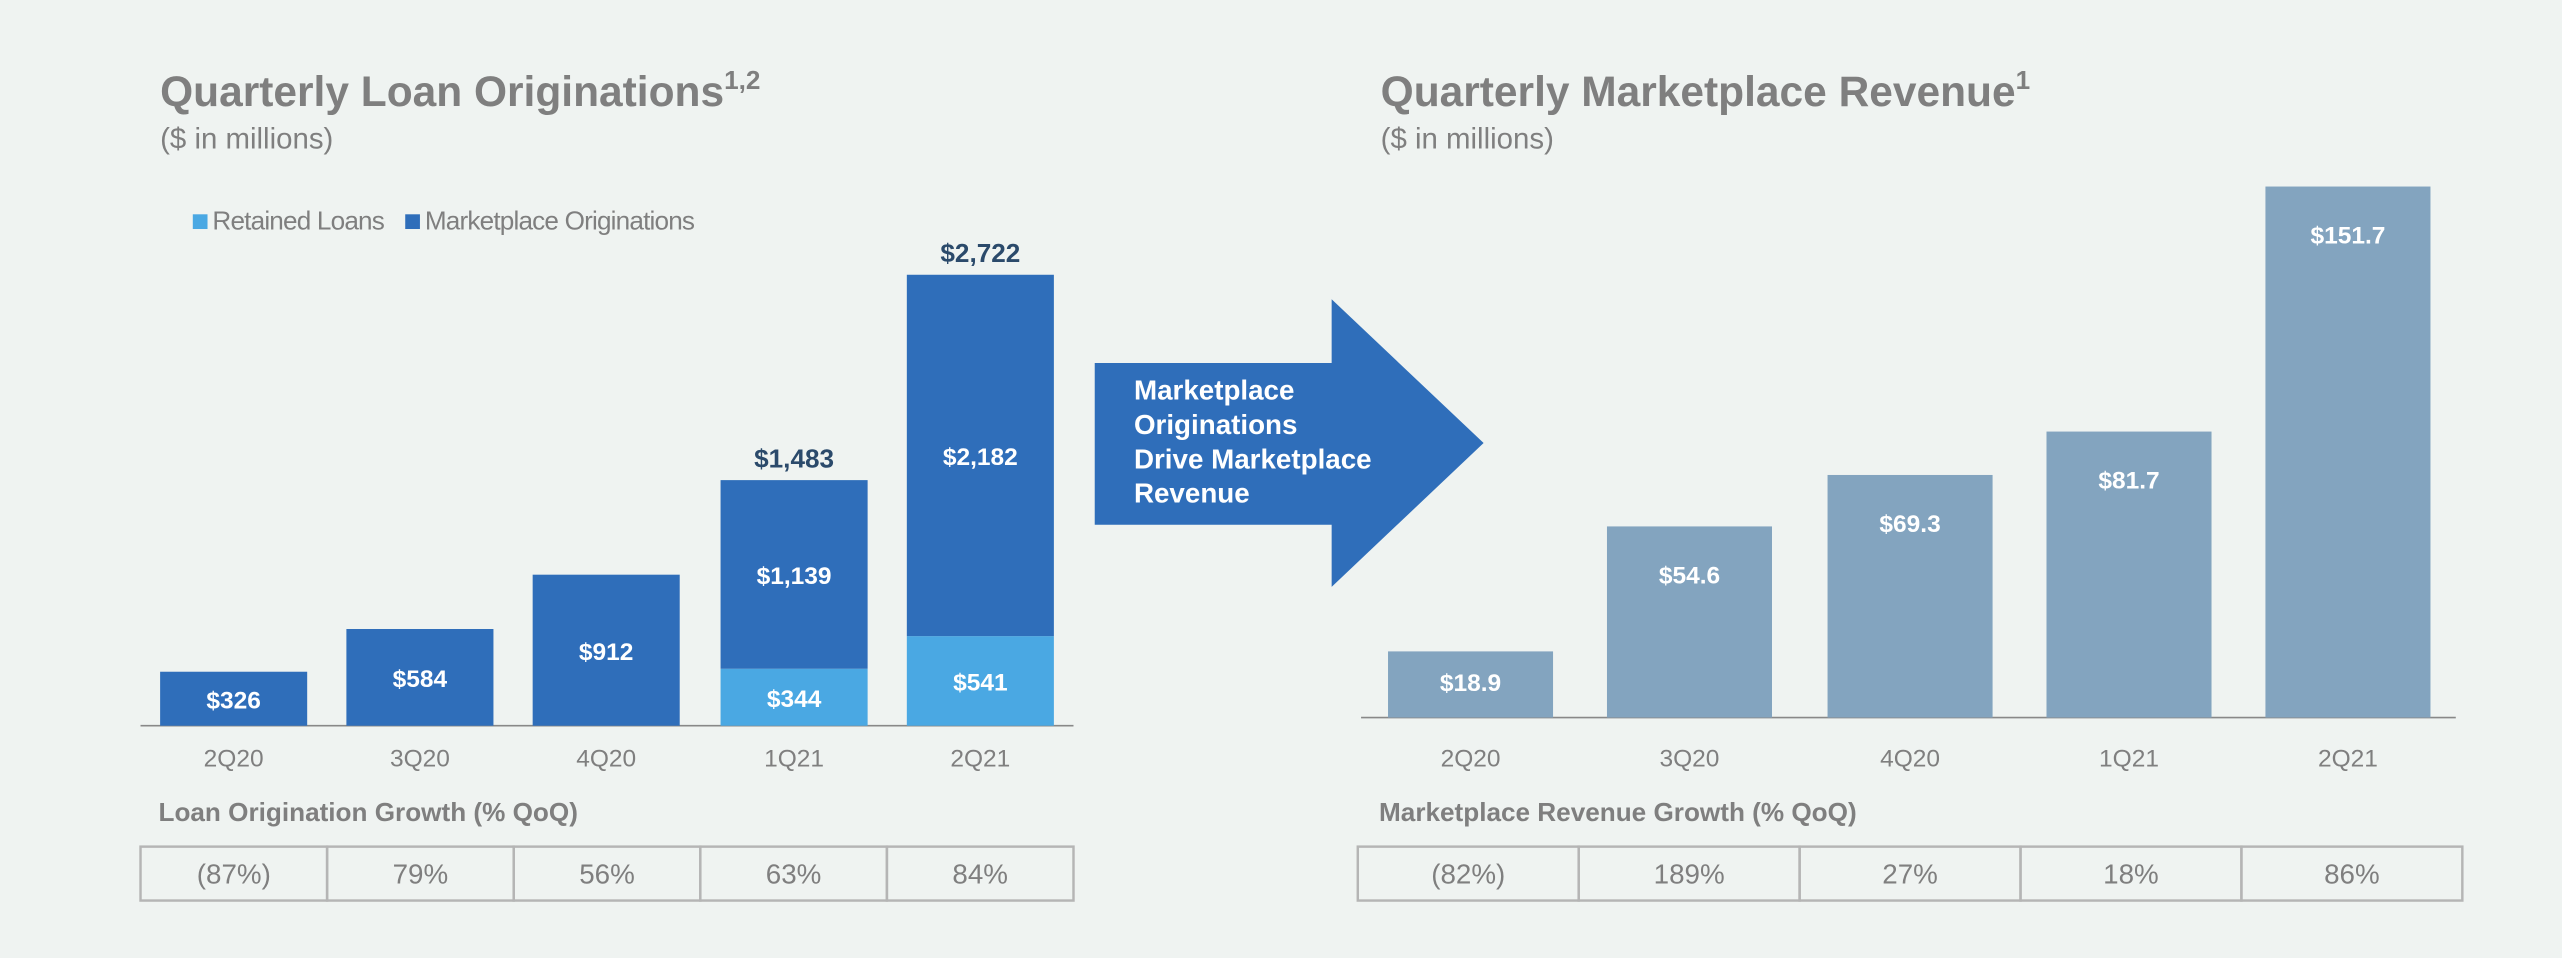 The height and width of the screenshot is (958, 2562). I want to click on legend-label: Marketplace Originations, so click(560, 220).